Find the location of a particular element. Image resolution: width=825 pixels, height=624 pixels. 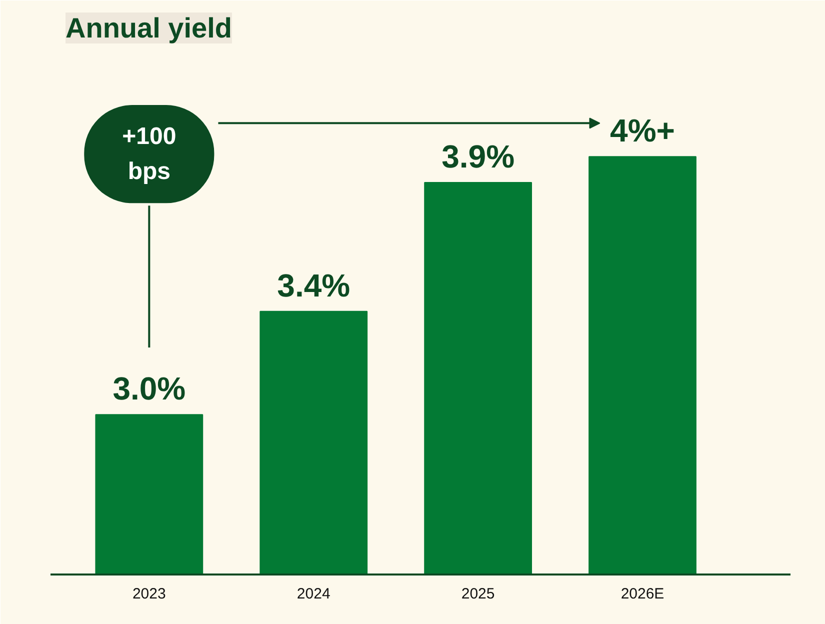

x-tick-label: 2023 is located at coordinates (149, 594).